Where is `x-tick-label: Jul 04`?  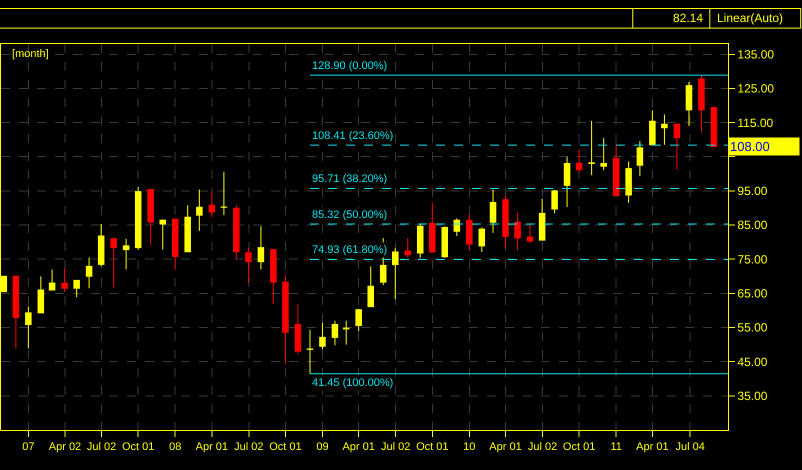 x-tick-label: Jul 04 is located at coordinates (690, 447).